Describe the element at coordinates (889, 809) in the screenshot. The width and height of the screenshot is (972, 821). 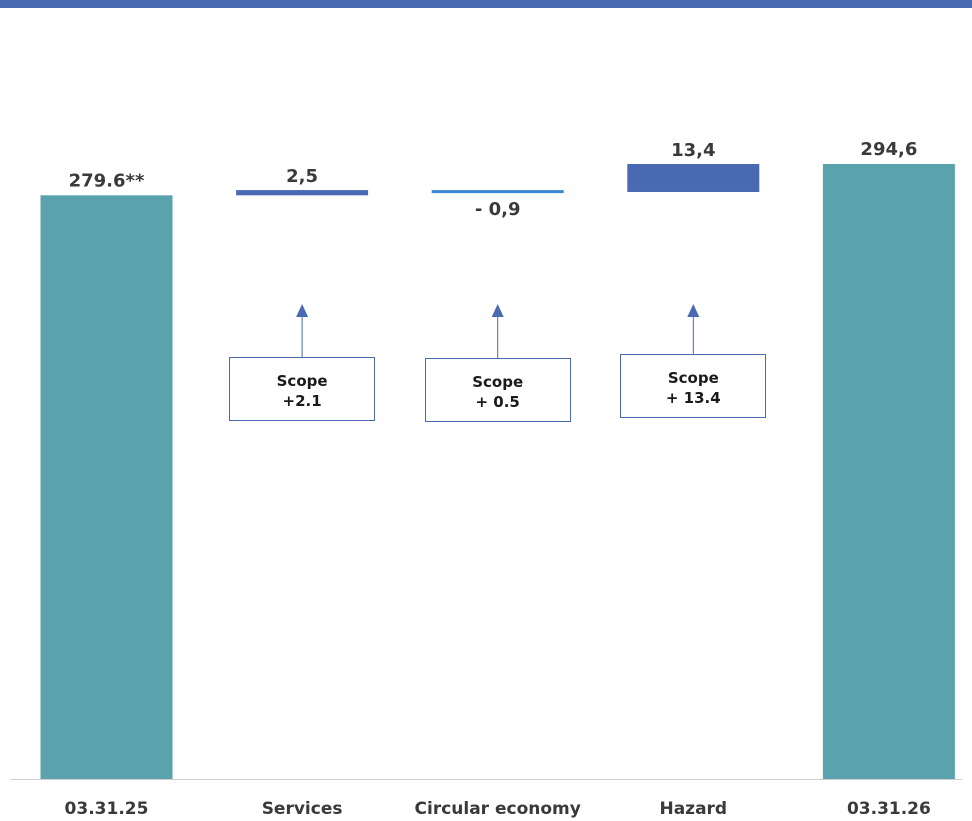
I see `category-label-03-31-26: 03.31.26` at that location.